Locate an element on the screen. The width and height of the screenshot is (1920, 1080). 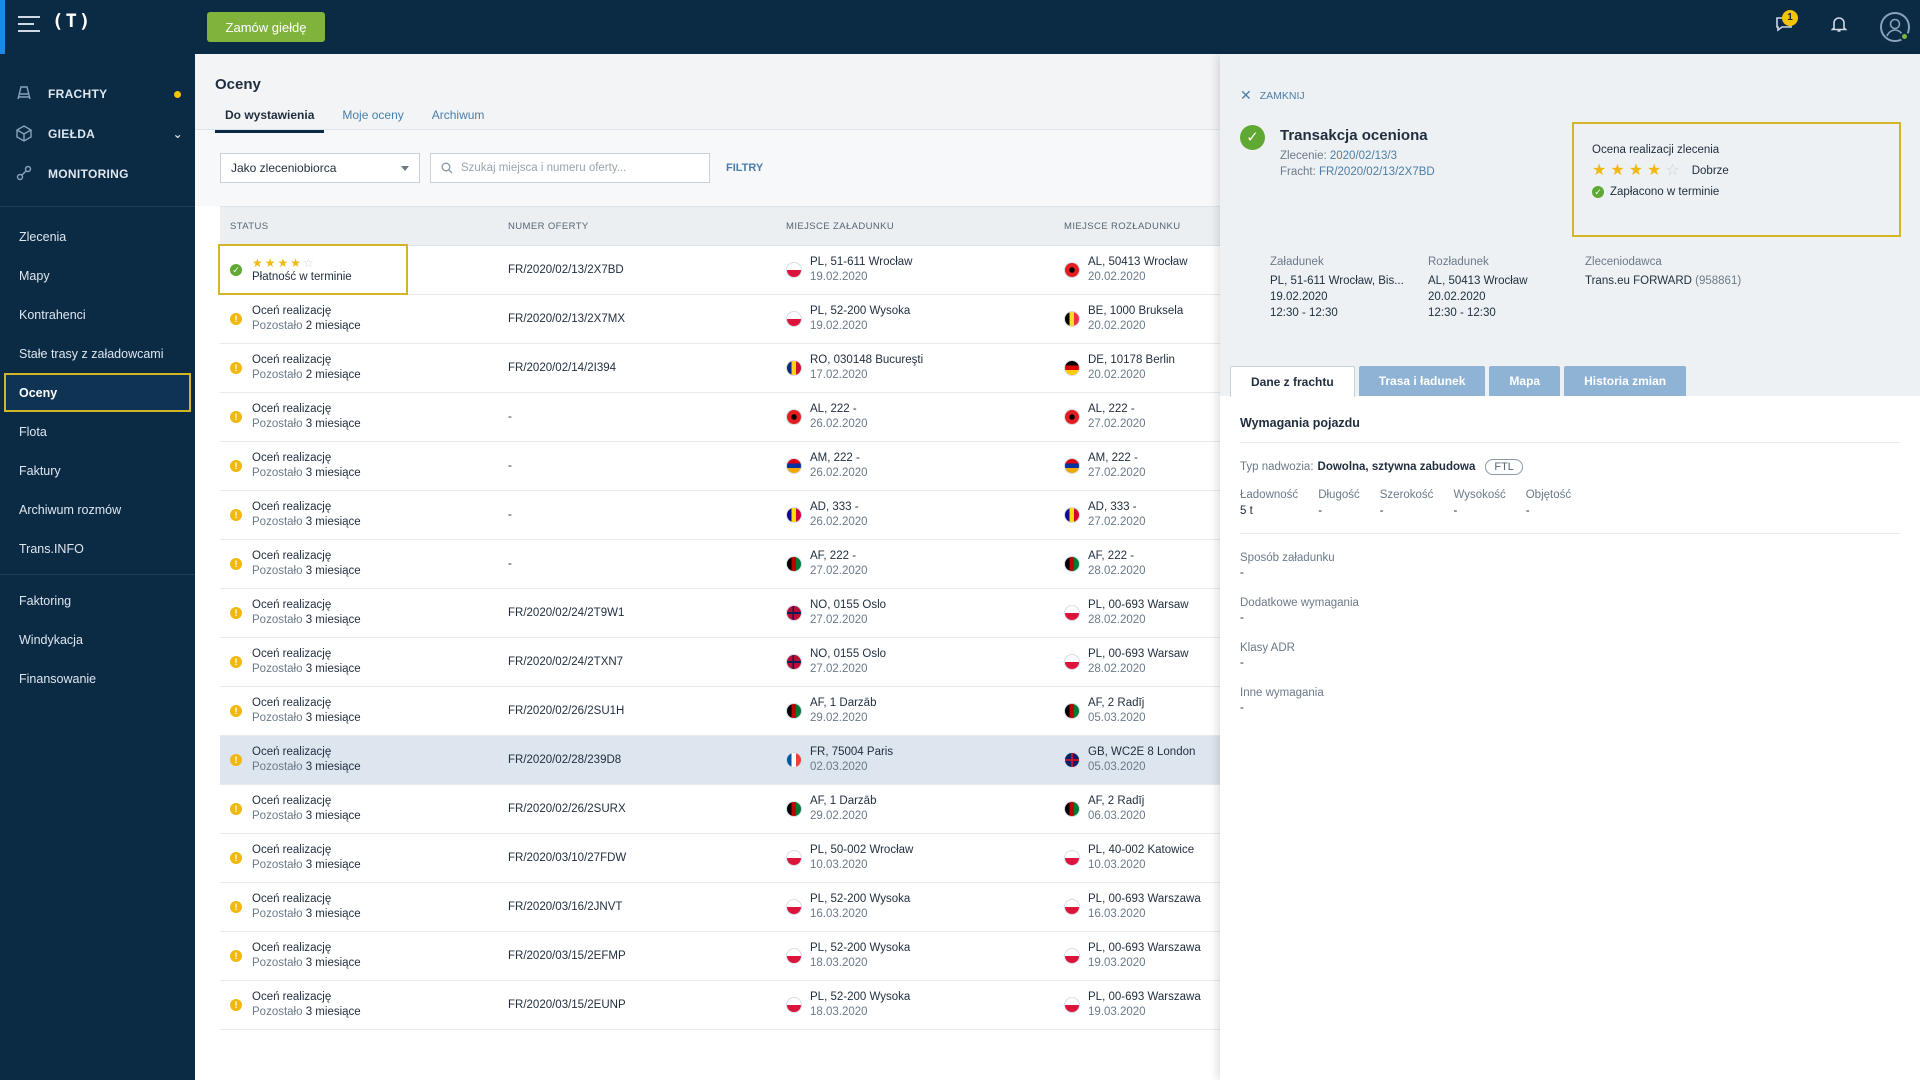
tab-archiwum: Archiwum is located at coordinates (458, 115).